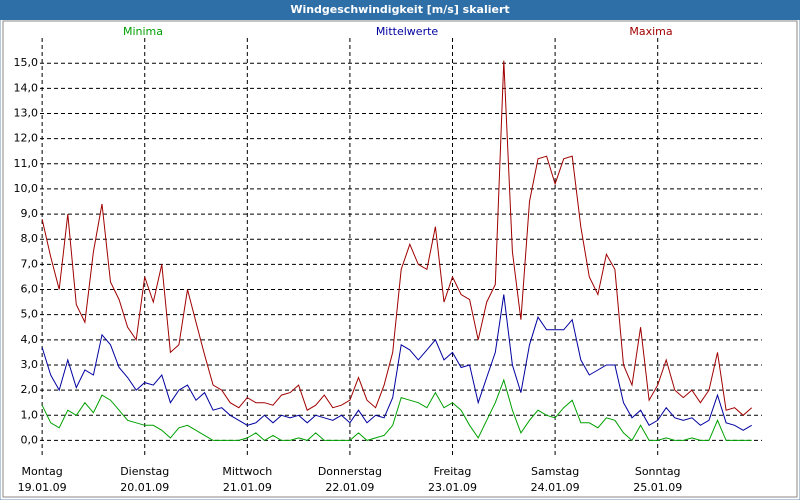  What do you see at coordinates (26, 112) in the screenshot?
I see `y-tick-label: 13,0` at bounding box center [26, 112].